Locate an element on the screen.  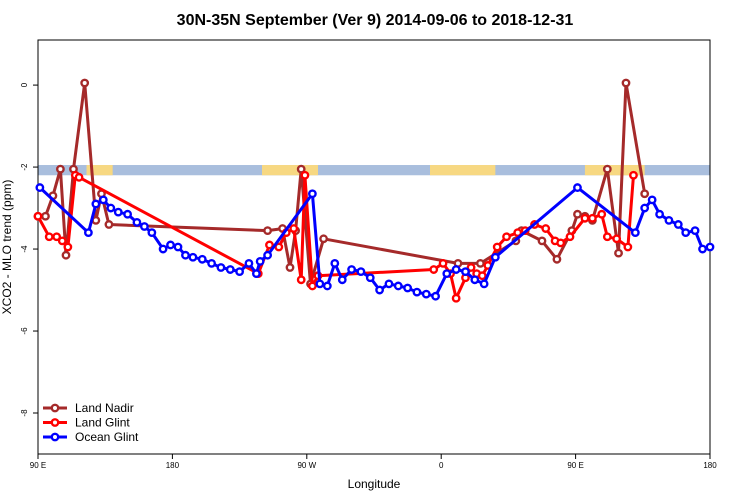
x-tick-label: 0 is located at coordinates (441, 465).